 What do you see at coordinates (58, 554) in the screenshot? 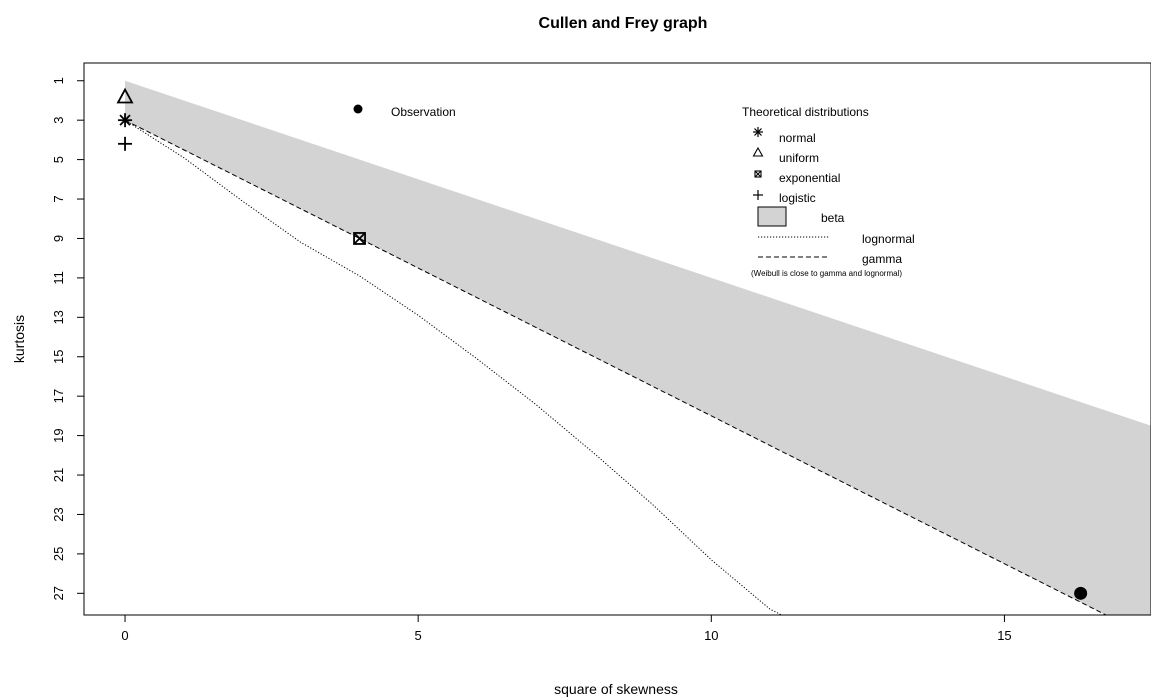
I see `y-tick-label: 25` at bounding box center [58, 554].